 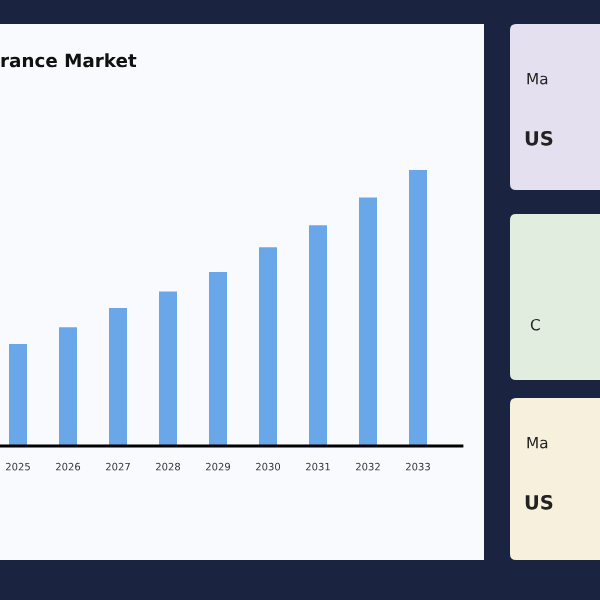 What do you see at coordinates (69, 60) in the screenshot?
I see `chart-title: rance Market` at bounding box center [69, 60].